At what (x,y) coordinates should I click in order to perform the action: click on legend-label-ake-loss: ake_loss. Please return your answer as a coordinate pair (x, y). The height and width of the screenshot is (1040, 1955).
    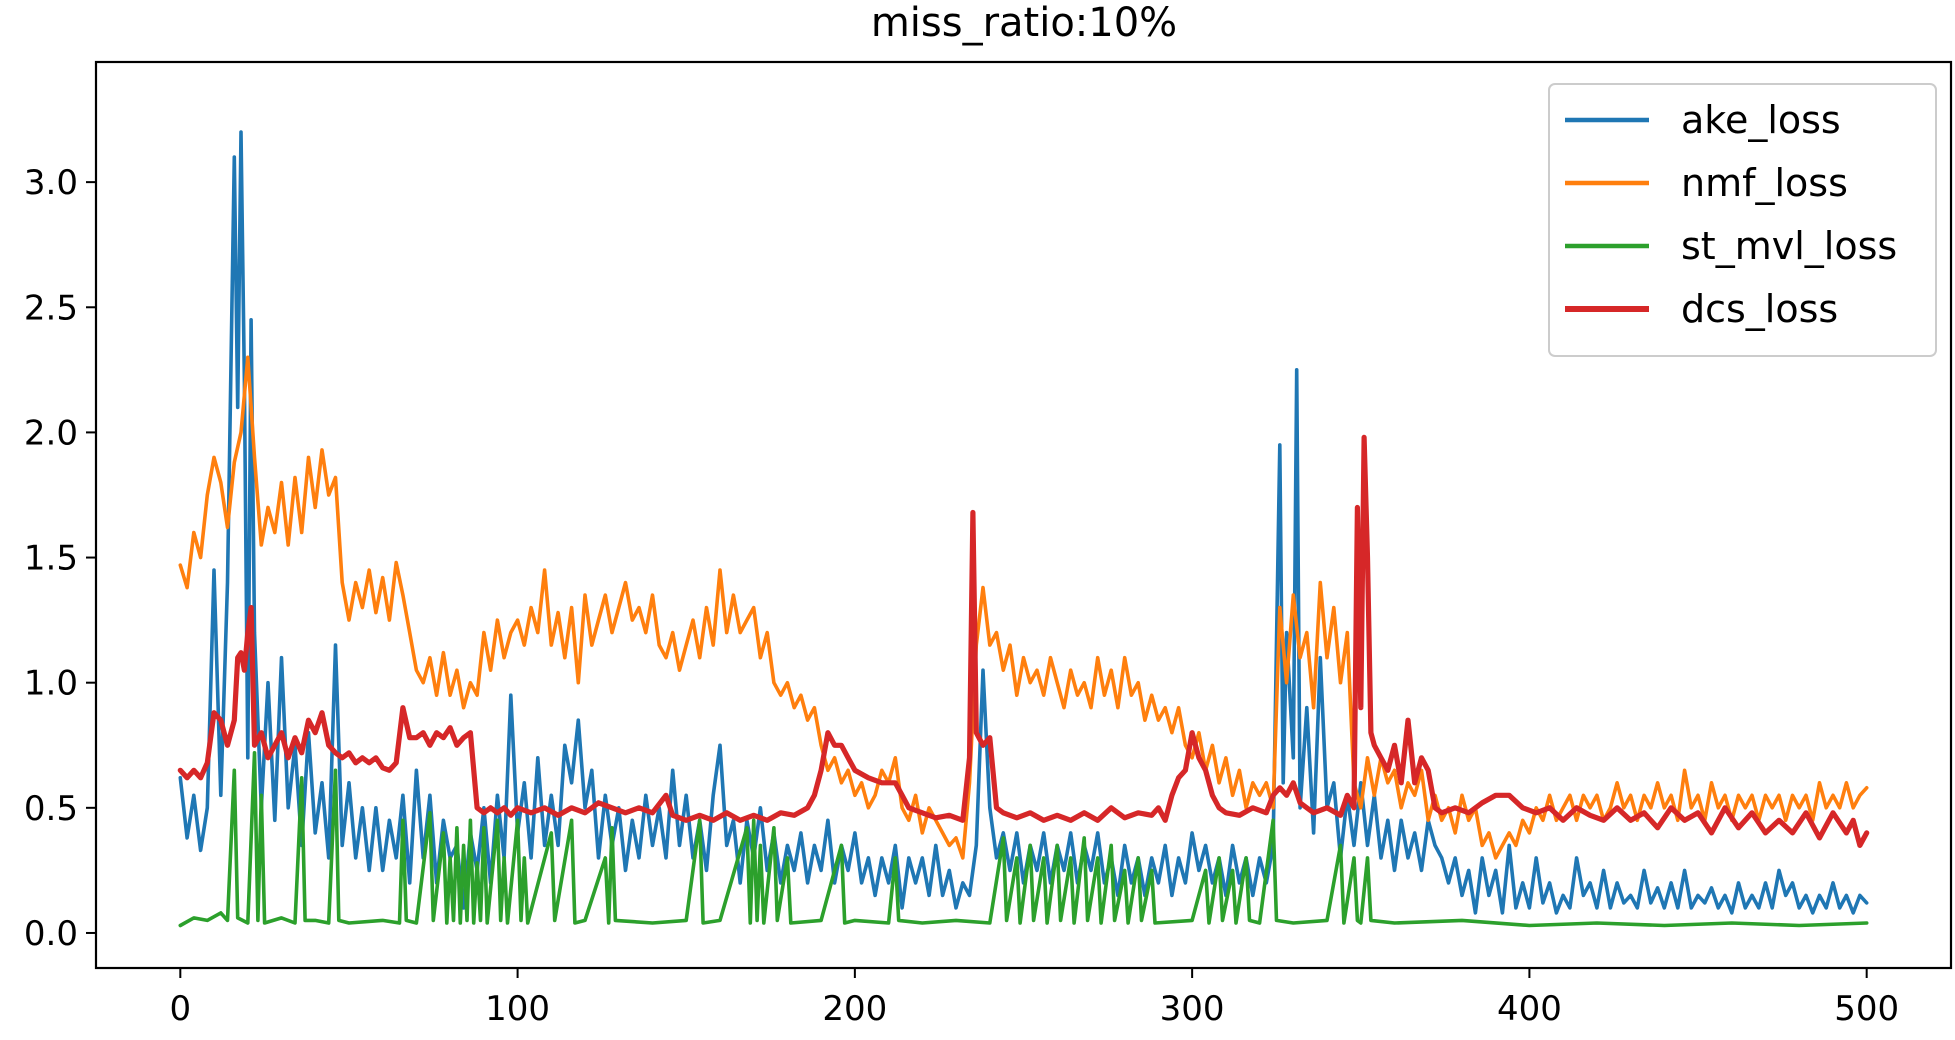
    Looking at the image, I should click on (1761, 120).